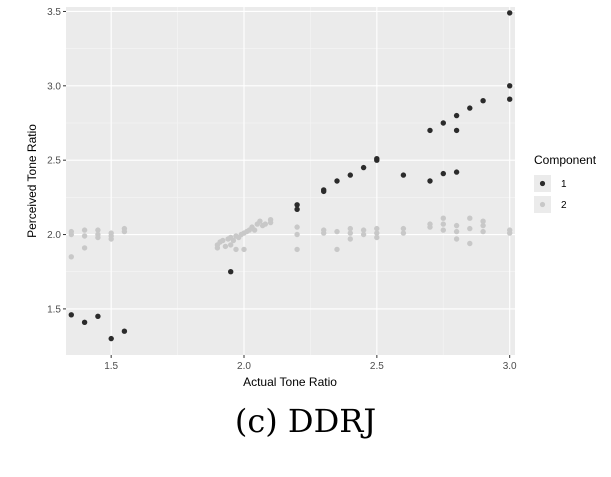  What do you see at coordinates (377, 366) in the screenshot?
I see `x-tick-label: 2.5` at bounding box center [377, 366].